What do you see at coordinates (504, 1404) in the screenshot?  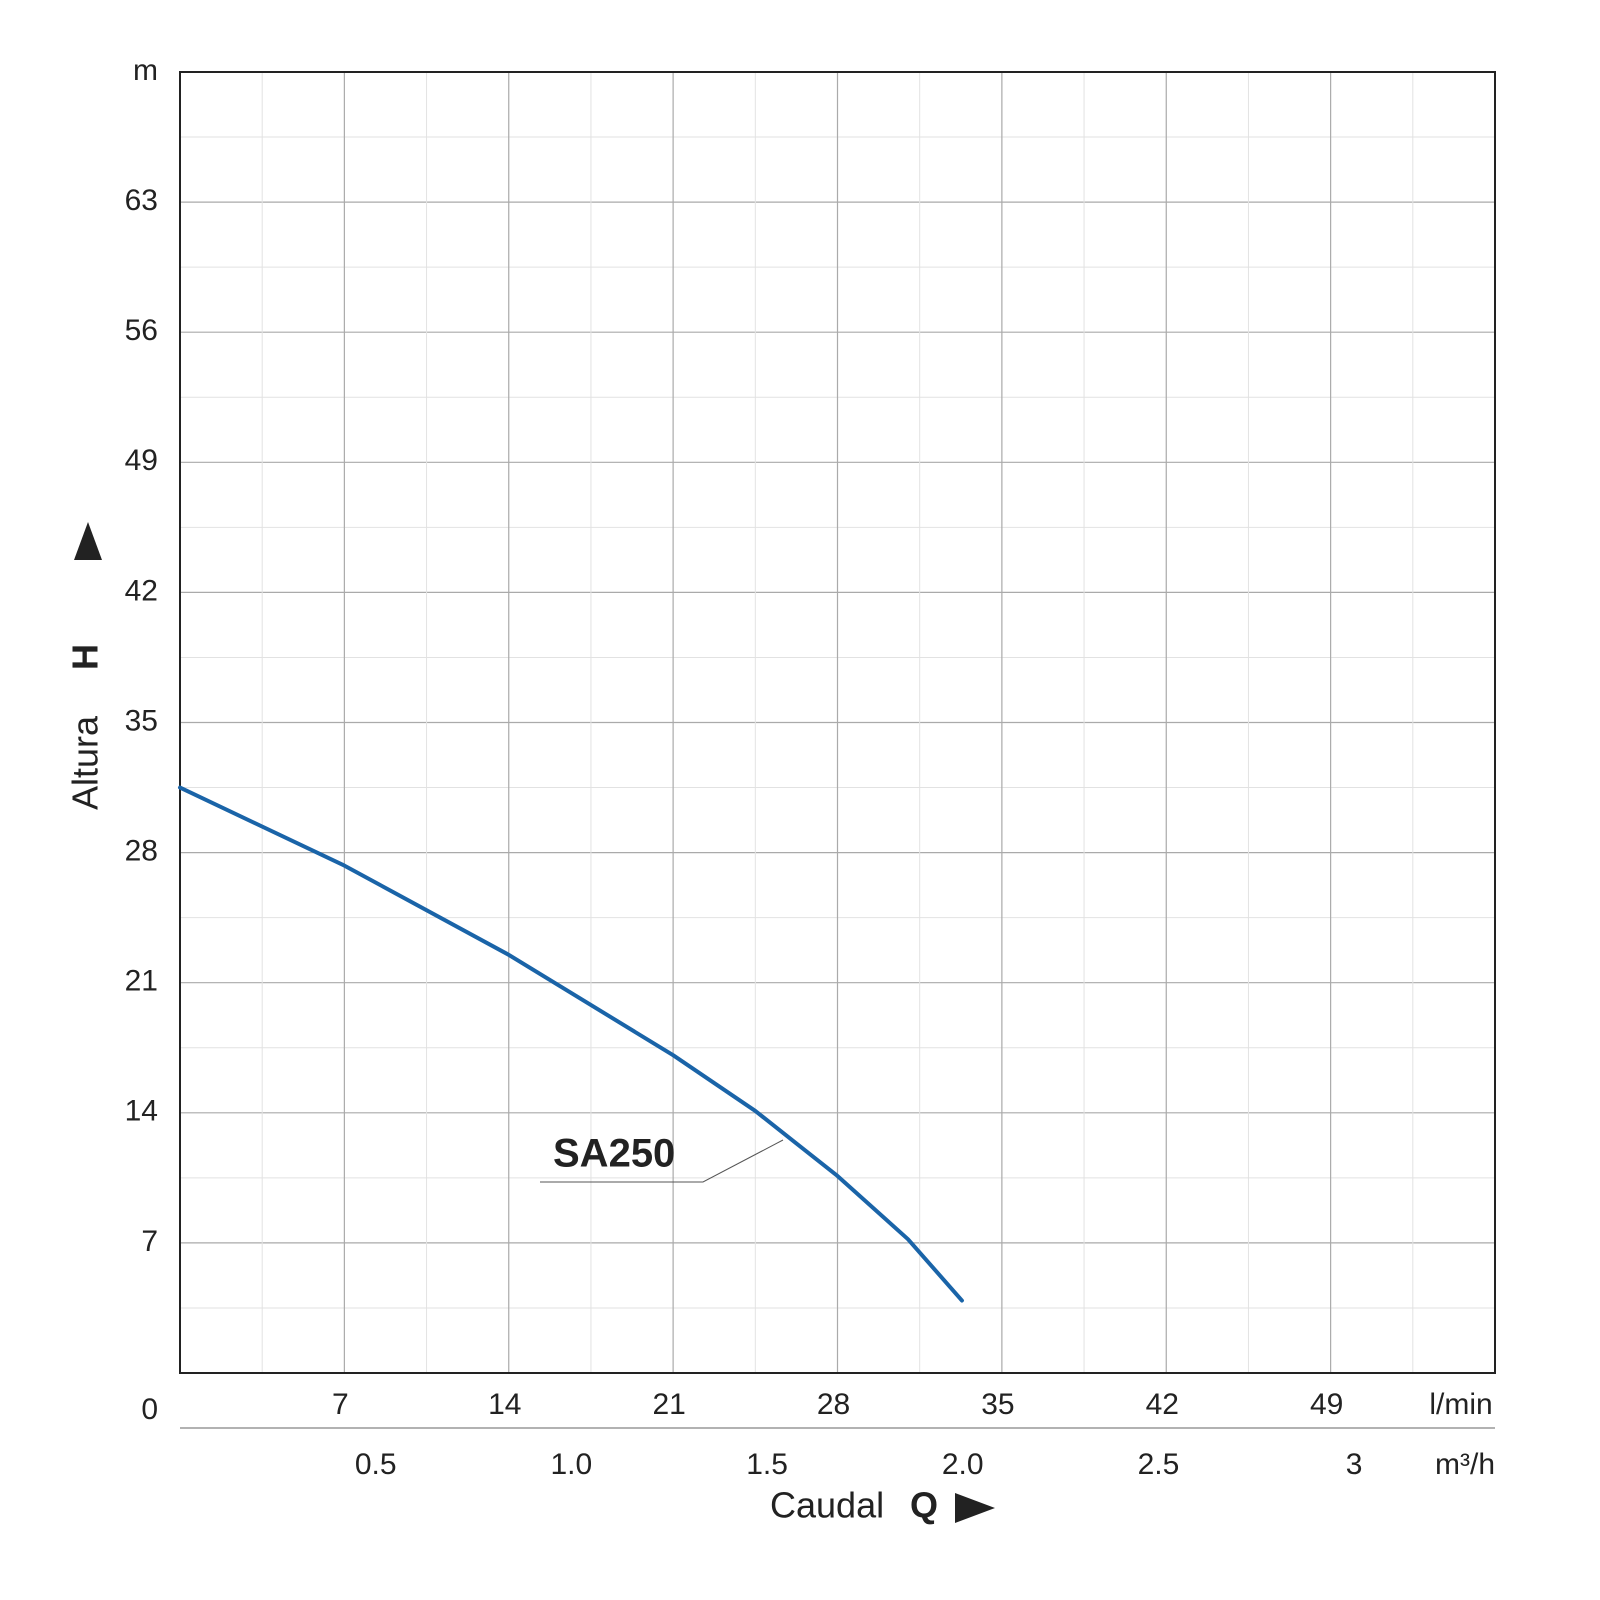 I see `x-tick-label: 14` at bounding box center [504, 1404].